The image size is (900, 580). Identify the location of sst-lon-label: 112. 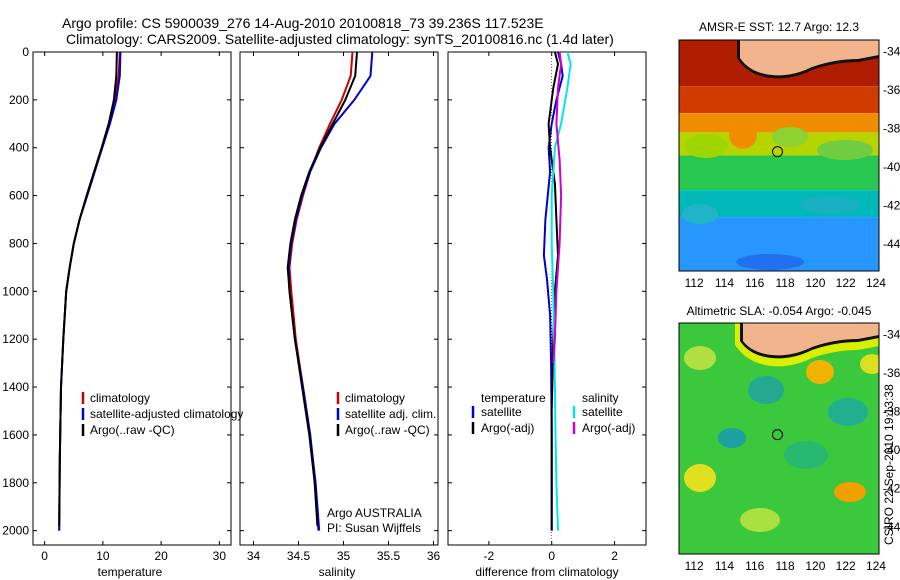
(694, 283).